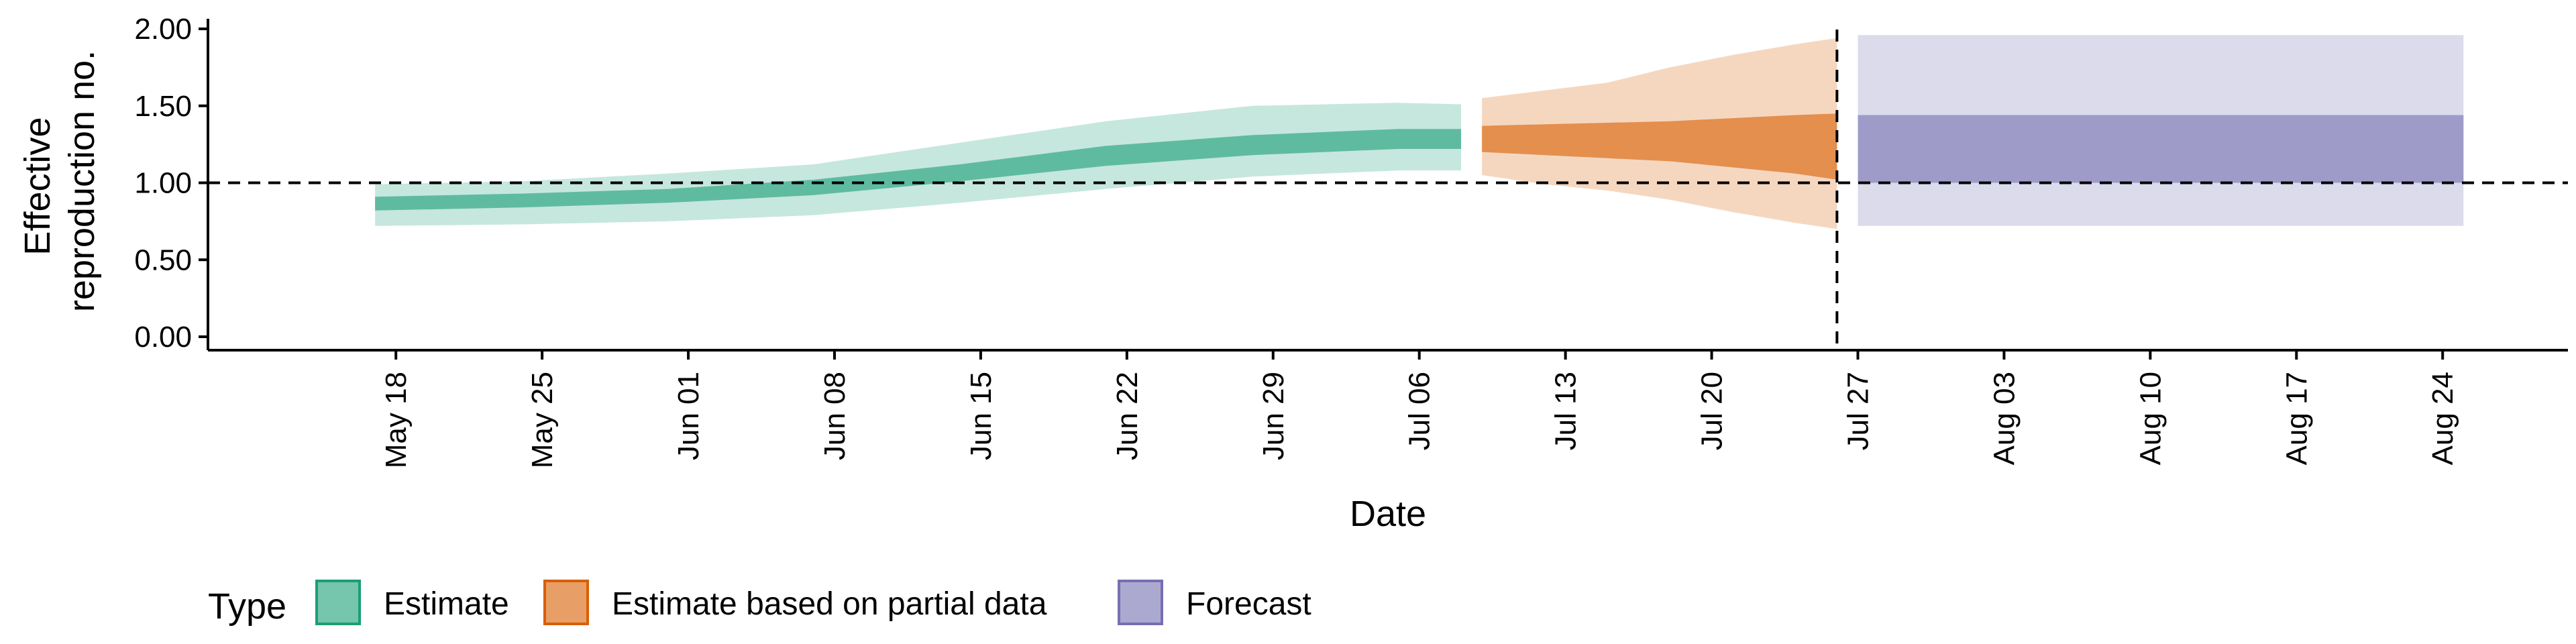 This screenshot has width=2576, height=644. What do you see at coordinates (2150, 418) in the screenshot?
I see `x-tick-label: Aug 10` at bounding box center [2150, 418].